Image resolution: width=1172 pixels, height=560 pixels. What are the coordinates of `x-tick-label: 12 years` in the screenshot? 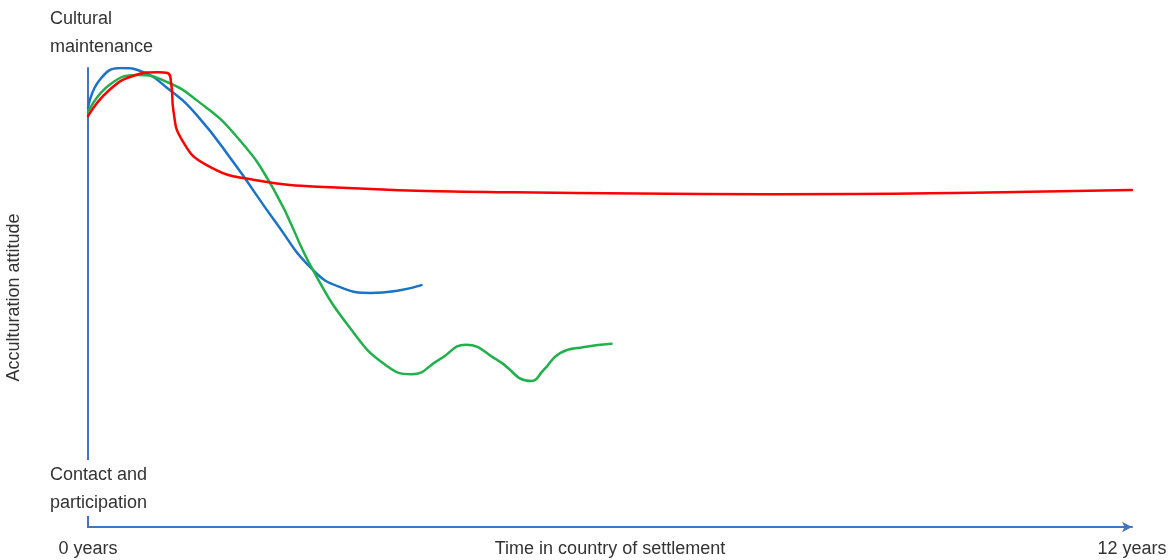 It's located at (1132, 548).